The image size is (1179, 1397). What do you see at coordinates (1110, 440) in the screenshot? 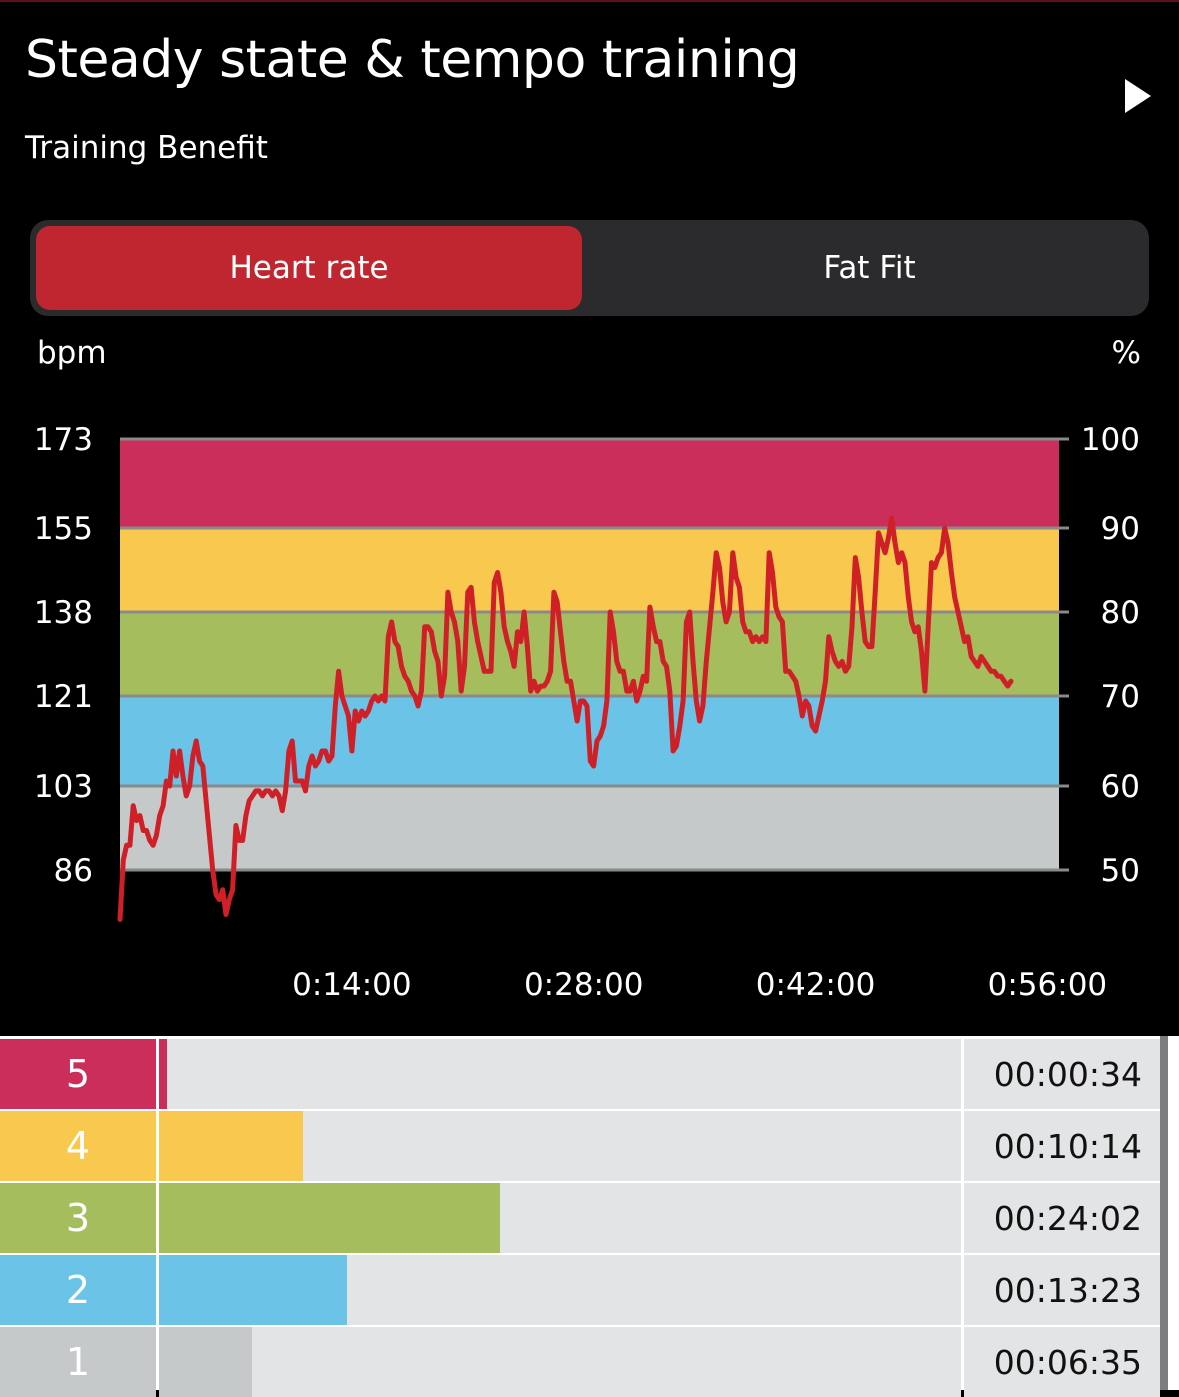
I see `y-tick-right-label: 100` at bounding box center [1110, 440].